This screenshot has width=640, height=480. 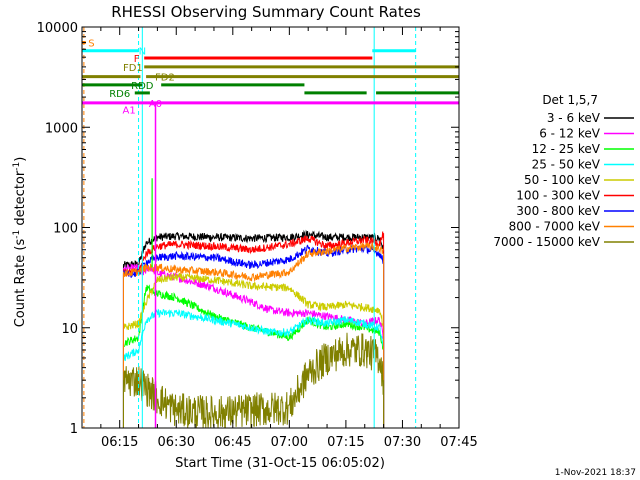 What do you see at coordinates (155, 104) in the screenshot?
I see `flag-label-a0: A0` at bounding box center [155, 104].